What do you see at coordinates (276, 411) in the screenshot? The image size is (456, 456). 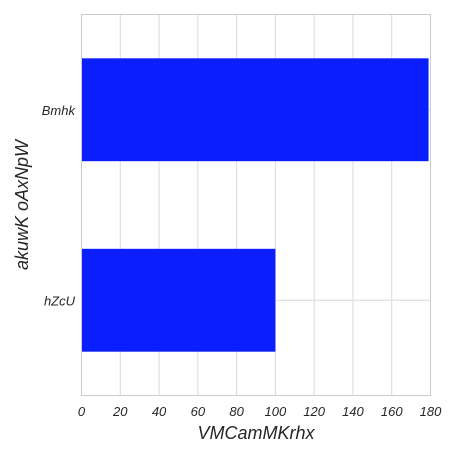 I see `x-tick-label: 100` at bounding box center [276, 411].